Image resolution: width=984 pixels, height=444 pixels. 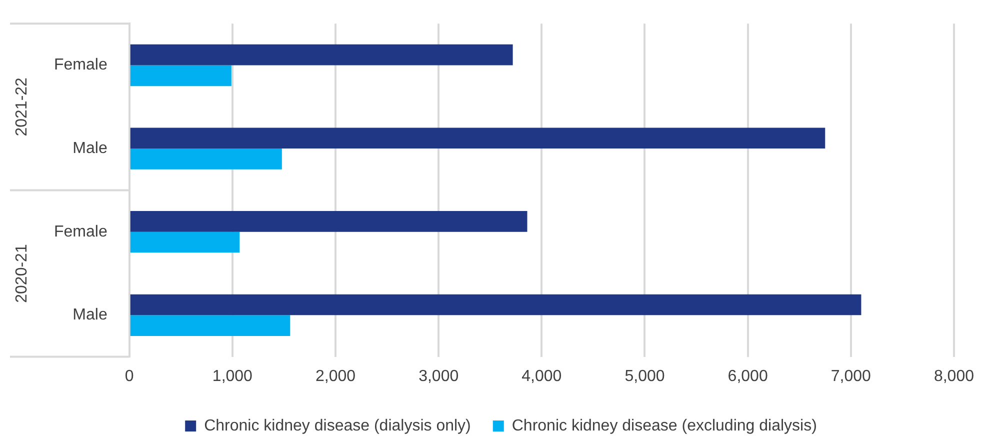 What do you see at coordinates (337, 425) in the screenshot?
I see `legend-label: Chronic kidney disease (dialysis only)` at bounding box center [337, 425].